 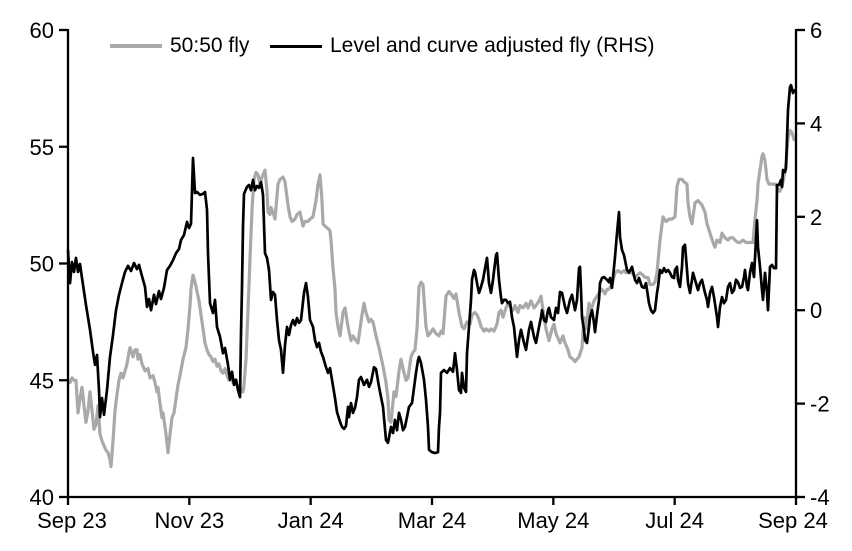 What do you see at coordinates (42, 497) in the screenshot?
I see `left-axis-tick-label: 40` at bounding box center [42, 497].